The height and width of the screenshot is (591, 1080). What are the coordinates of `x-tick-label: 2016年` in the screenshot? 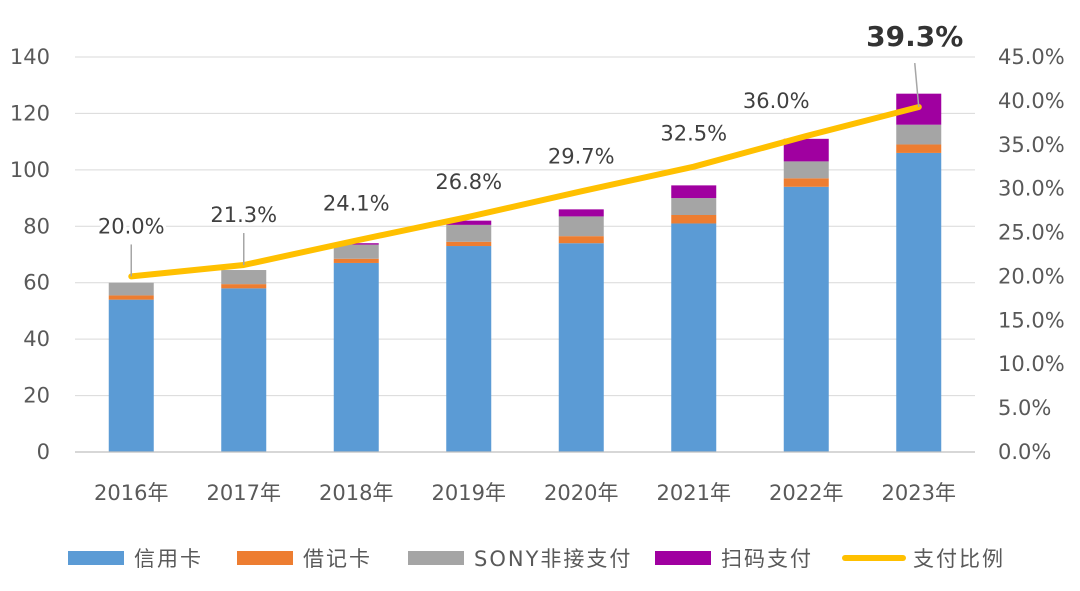 It's located at (131, 493).